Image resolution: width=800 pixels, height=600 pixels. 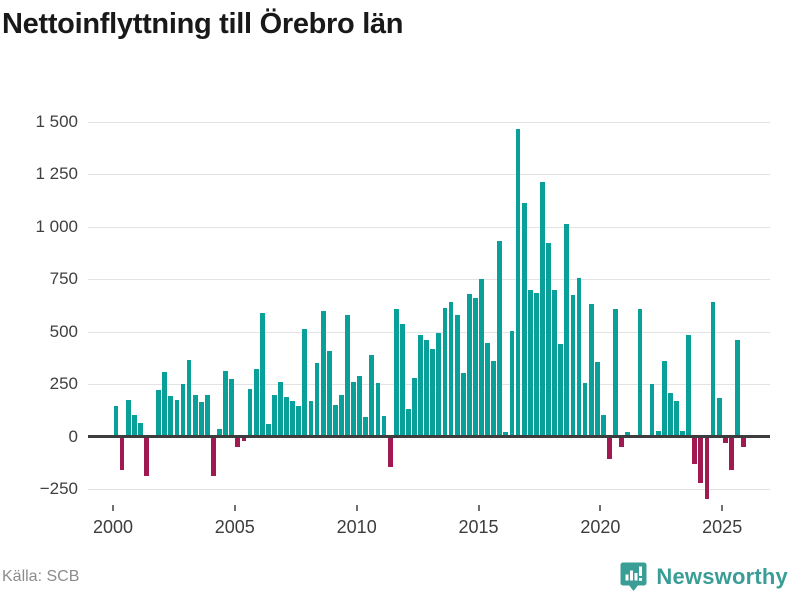 I want to click on bar-2014-q3, so click(x=469, y=365).